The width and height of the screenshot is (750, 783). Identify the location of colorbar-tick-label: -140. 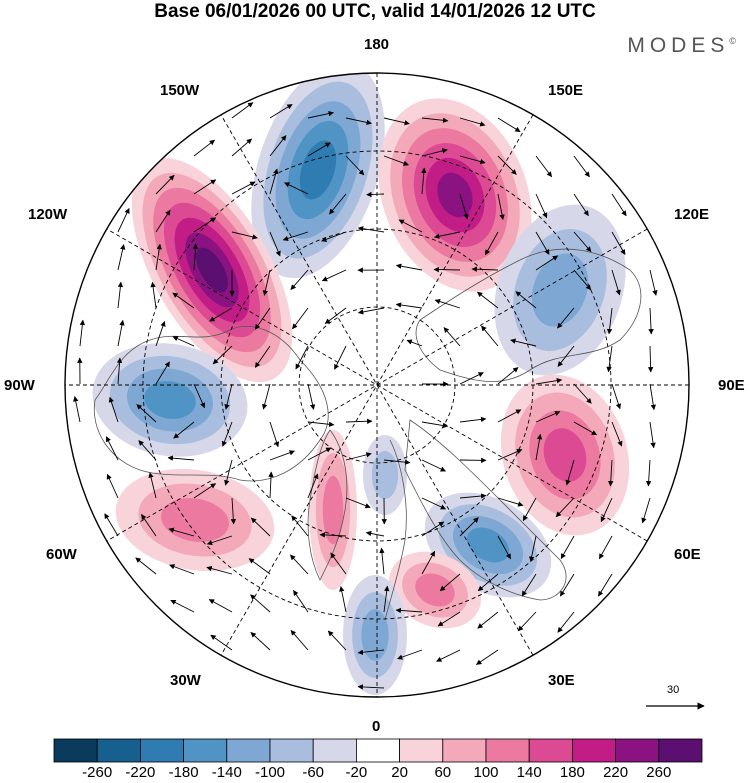
(226, 772).